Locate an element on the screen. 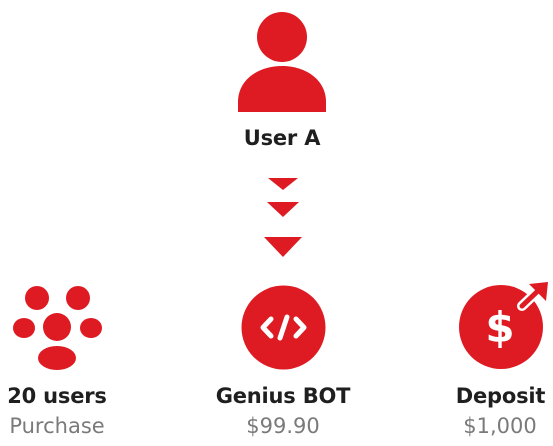 The width and height of the screenshot is (553, 446). user-icon is located at coordinates (282, 62).